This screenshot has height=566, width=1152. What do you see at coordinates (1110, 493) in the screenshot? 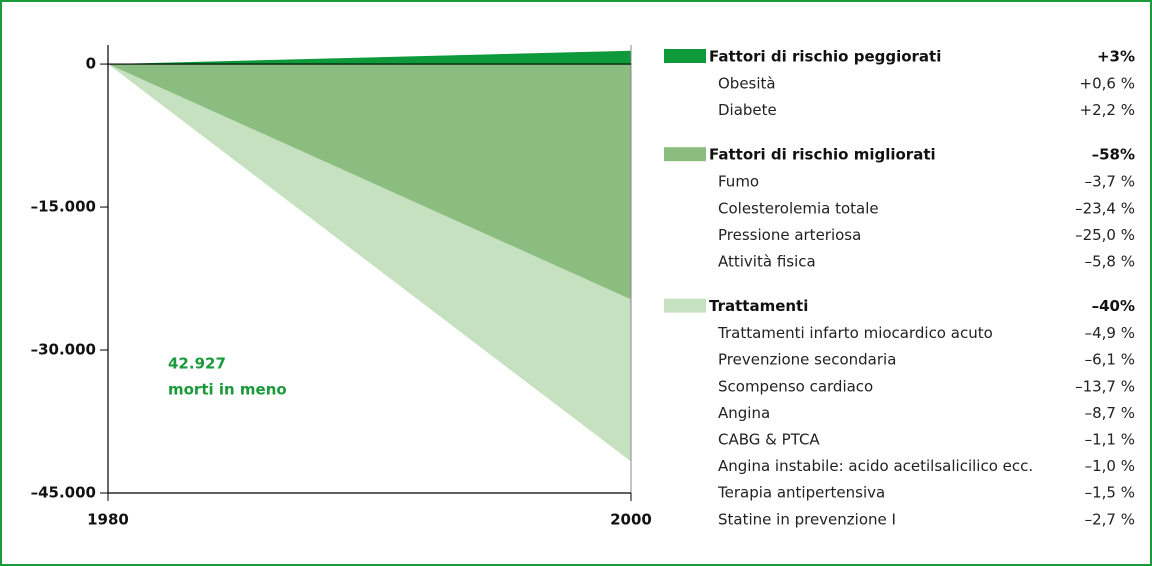
I see `legend-item-value: –1,5 %` at bounding box center [1110, 493].